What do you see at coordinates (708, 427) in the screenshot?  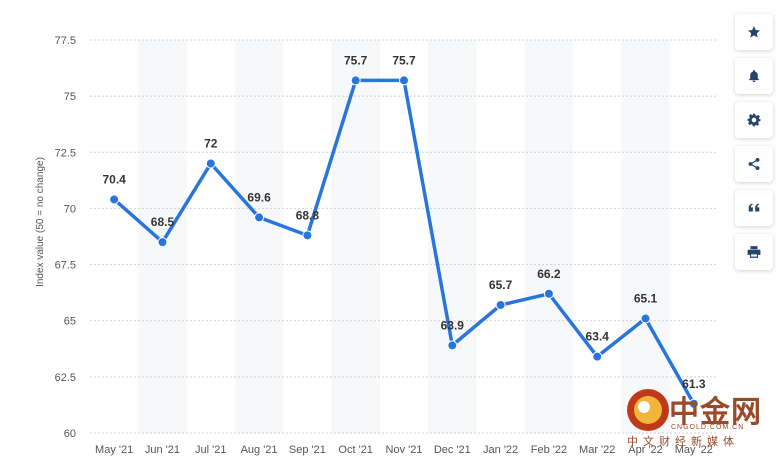 I see `watermark-url: CNGOLD.COM.CN` at bounding box center [708, 427].